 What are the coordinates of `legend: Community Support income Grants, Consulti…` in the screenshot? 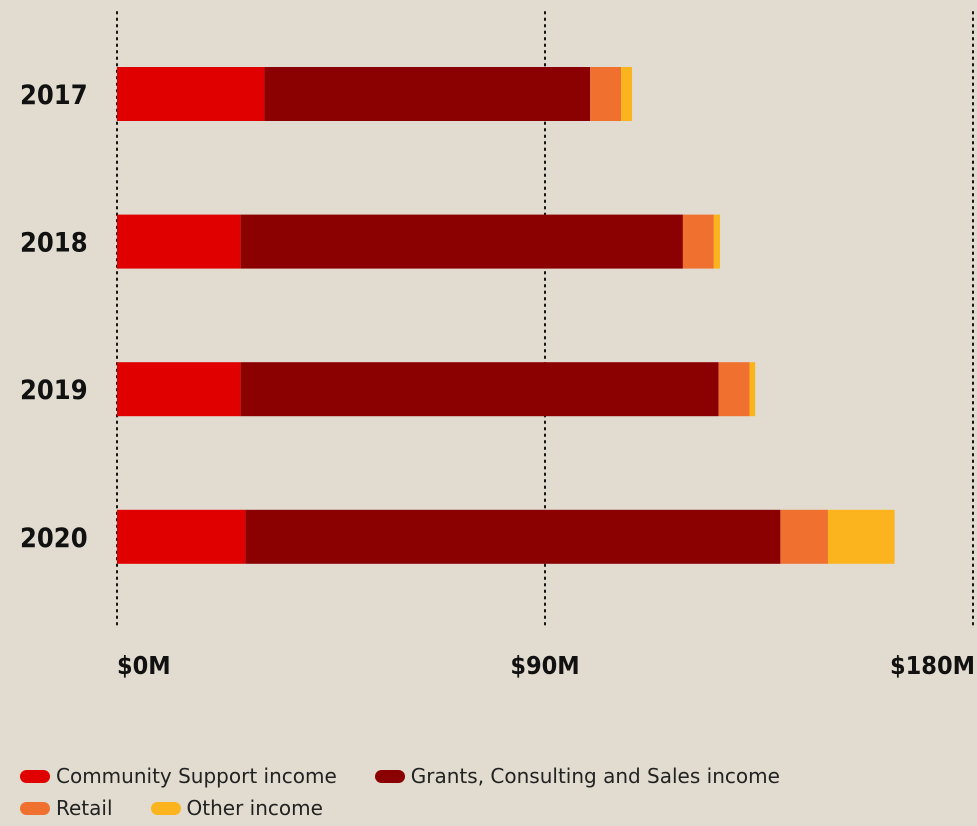 It's located at (470, 794).